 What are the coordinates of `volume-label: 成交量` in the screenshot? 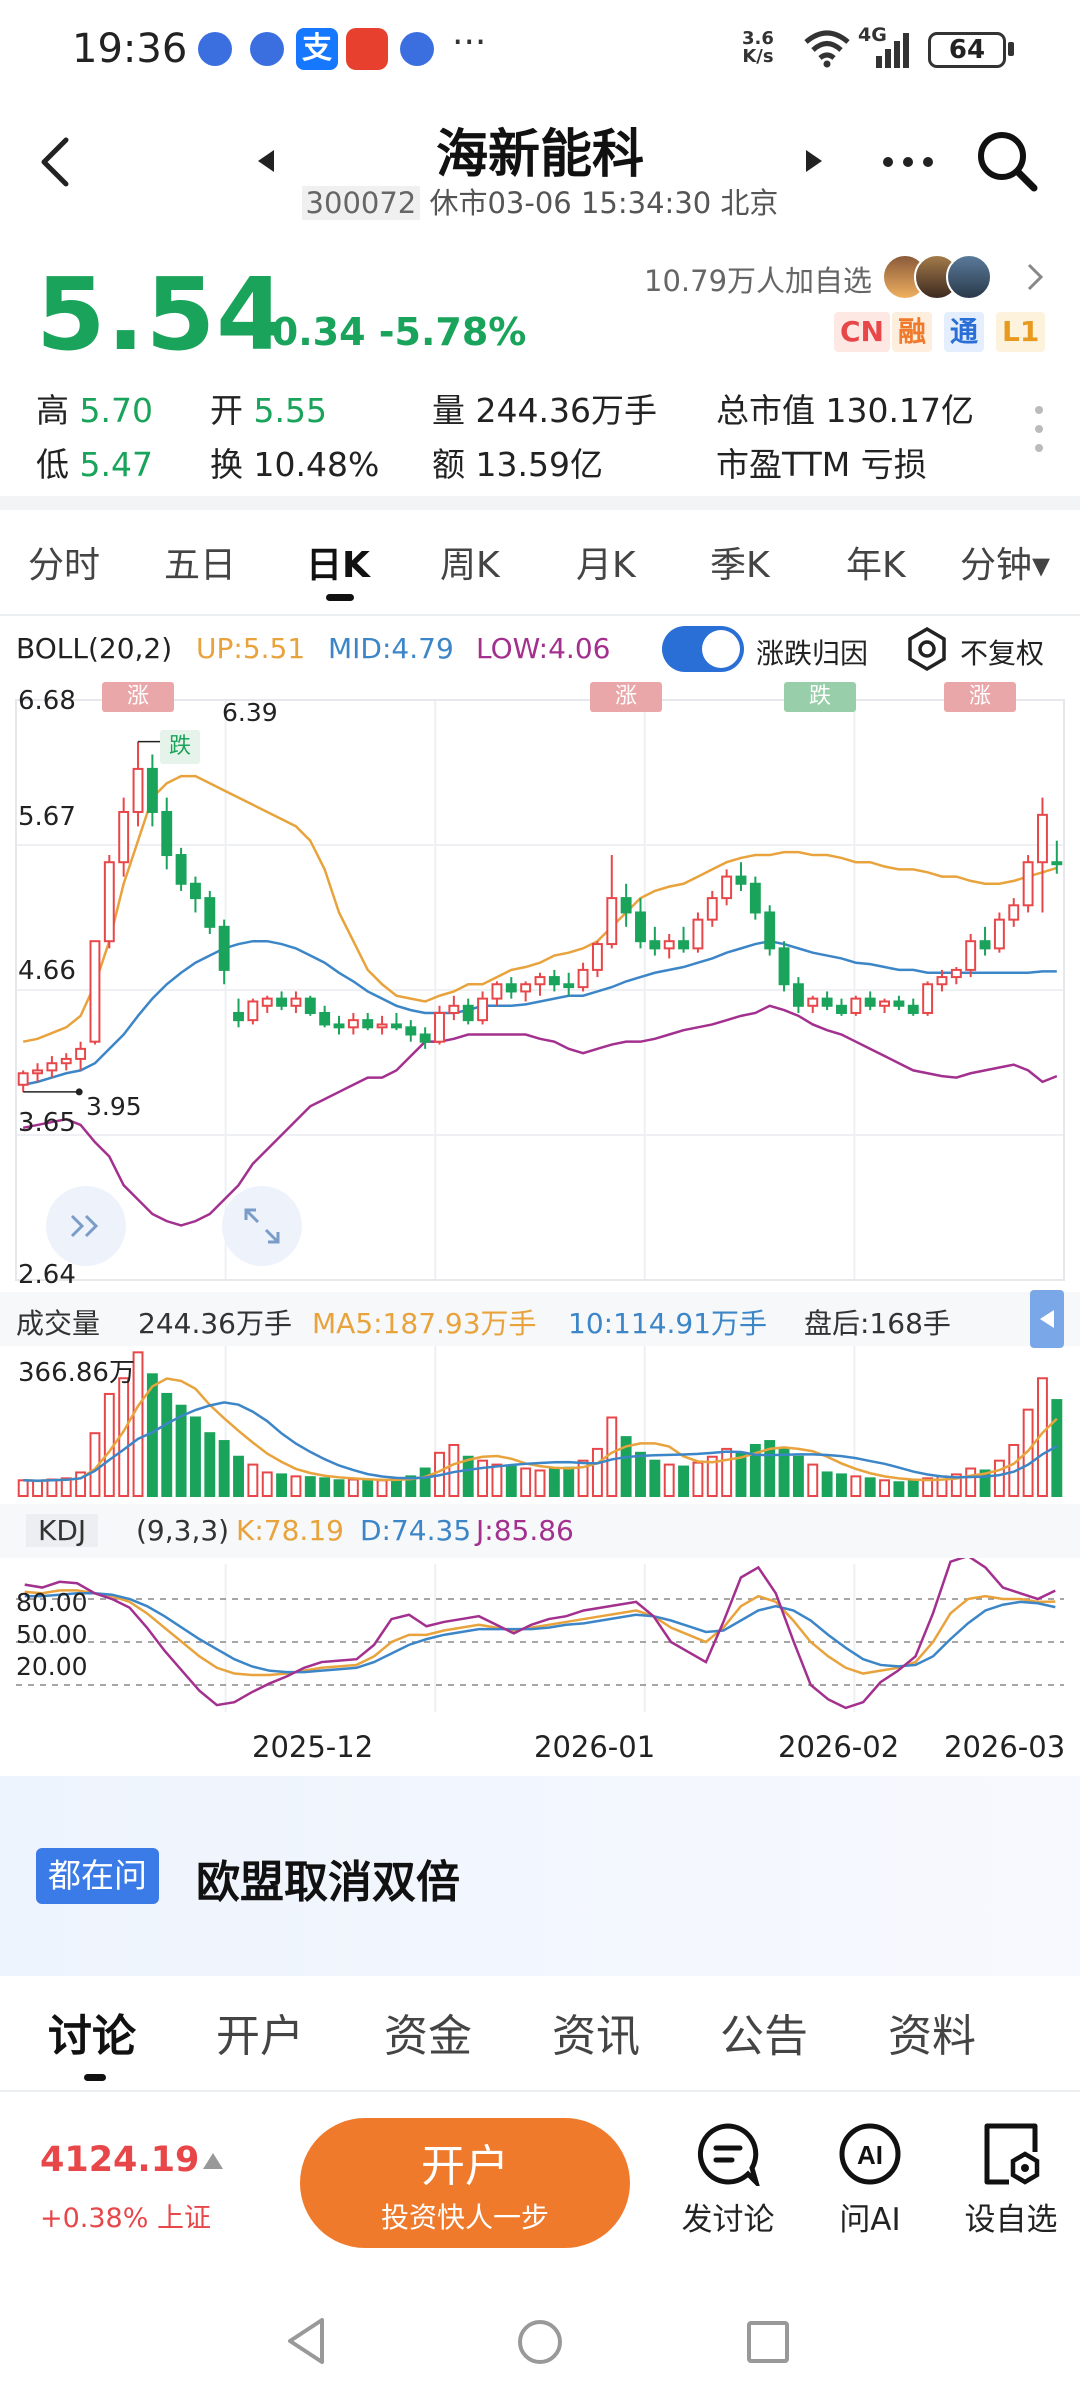 It's located at (58, 1323).